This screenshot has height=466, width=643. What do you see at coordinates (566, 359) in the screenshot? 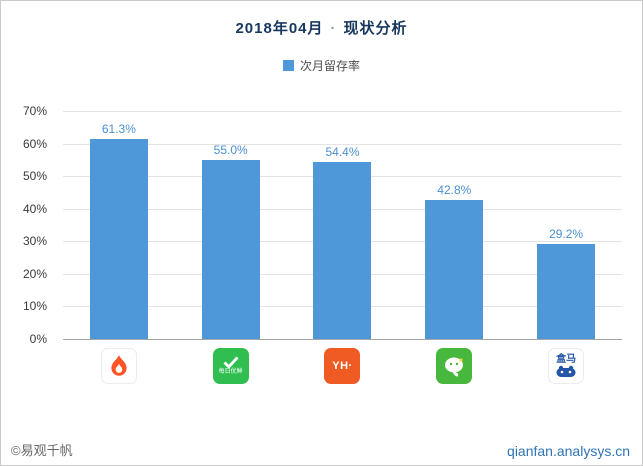
I see `hema-label: 盒马` at bounding box center [566, 359].